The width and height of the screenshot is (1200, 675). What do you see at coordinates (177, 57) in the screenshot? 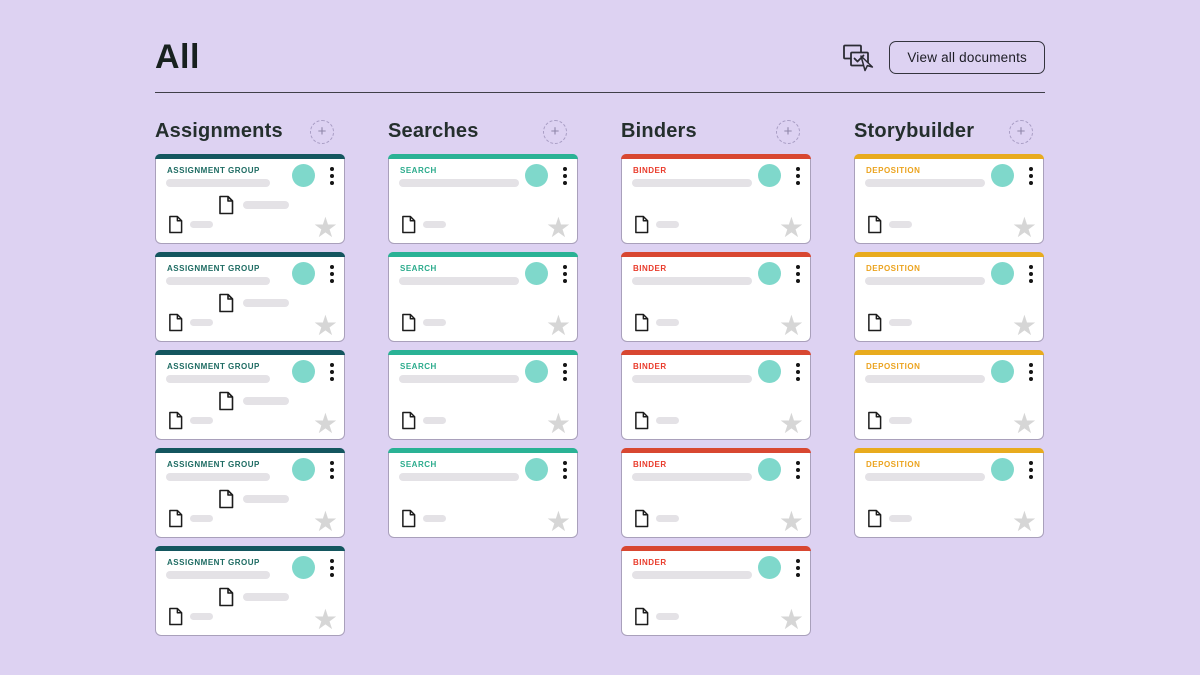
I see `page-title: All` at bounding box center [177, 57].